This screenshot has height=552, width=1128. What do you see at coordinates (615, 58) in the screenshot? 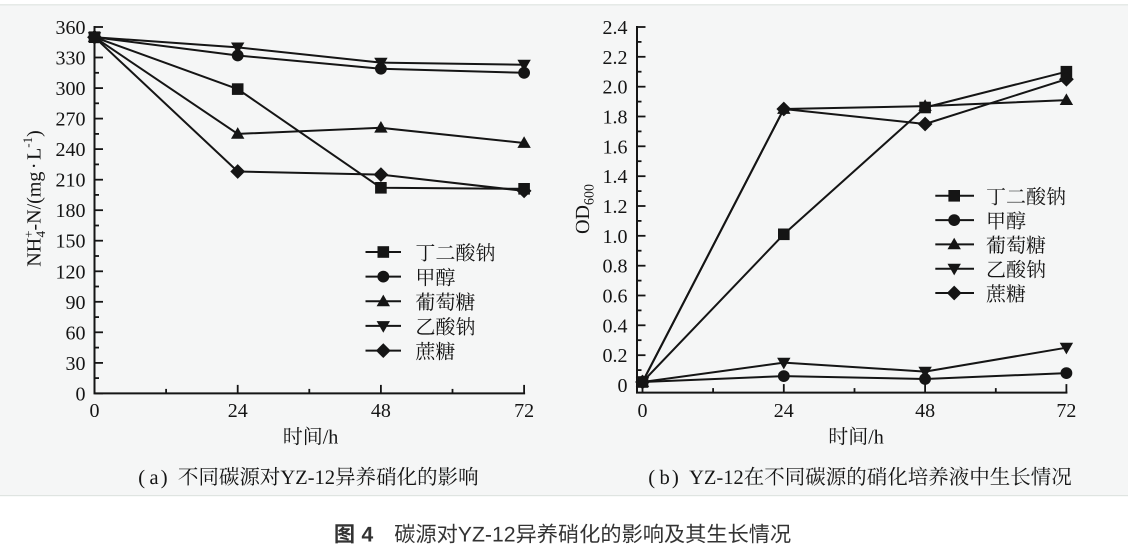
I see `svg-text: 2.2` at bounding box center [615, 58].